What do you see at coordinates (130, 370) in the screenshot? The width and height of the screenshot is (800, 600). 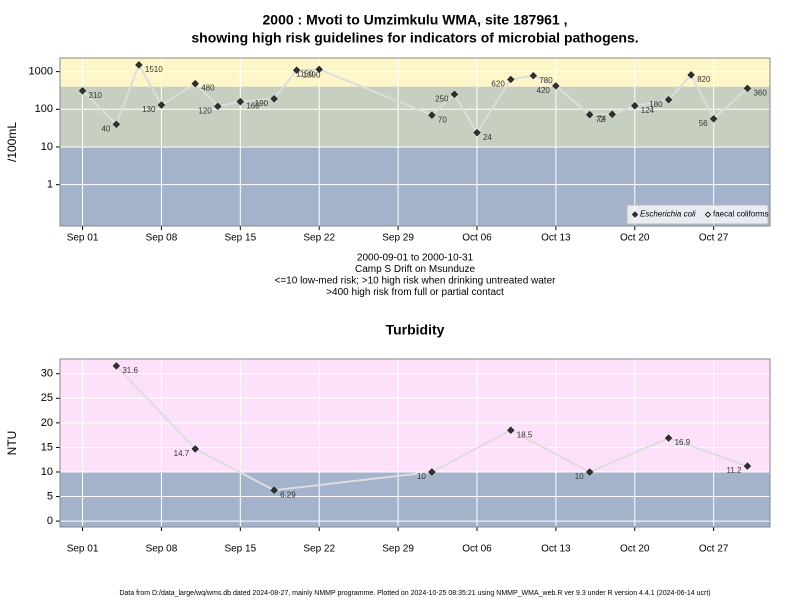 I see `data-label: 31.6` at bounding box center [130, 370].